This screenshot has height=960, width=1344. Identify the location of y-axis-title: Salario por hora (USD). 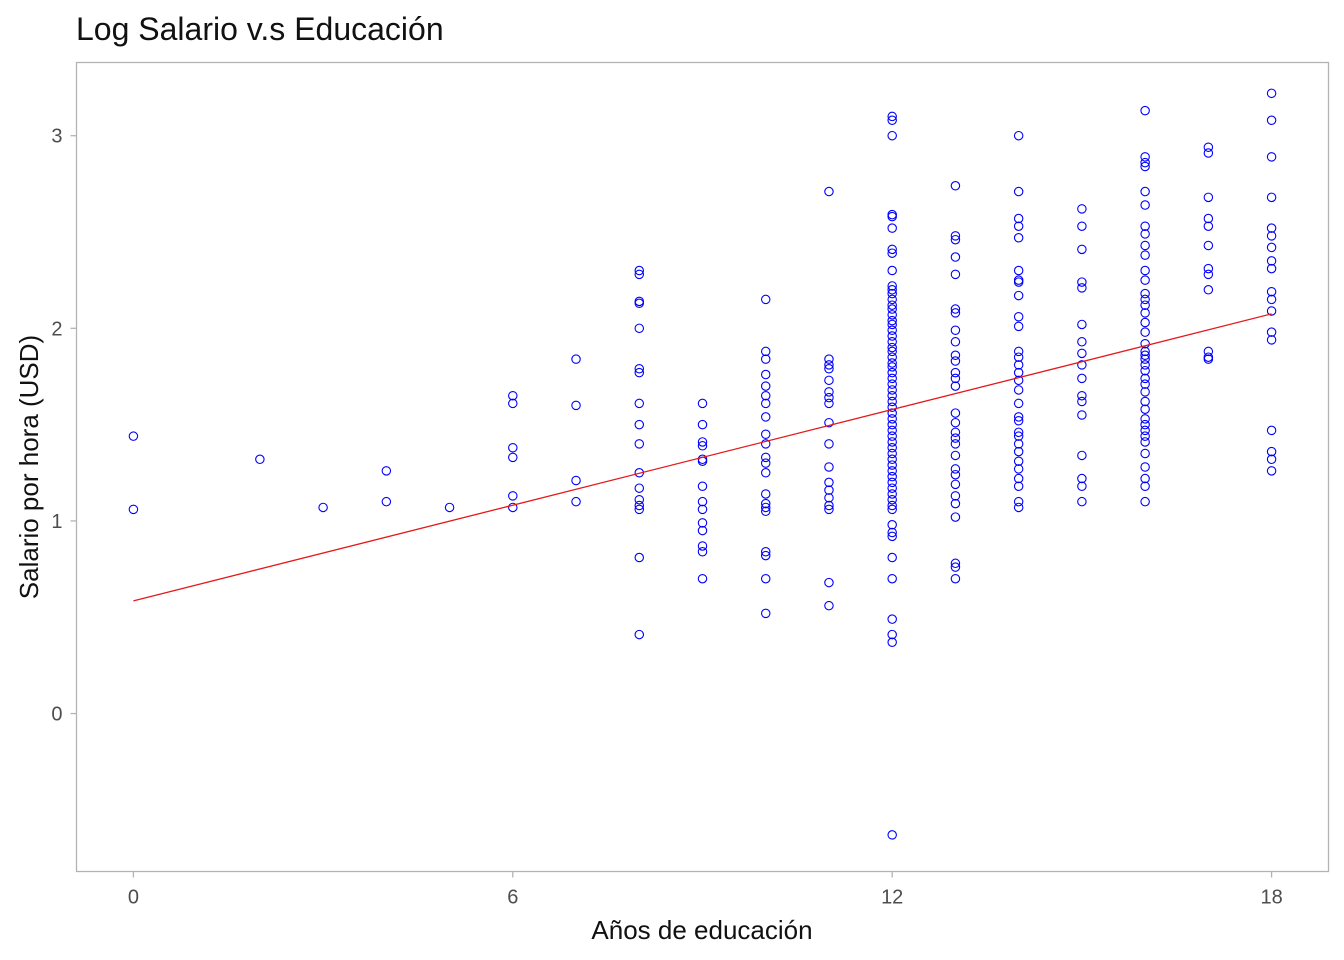
(29, 467).